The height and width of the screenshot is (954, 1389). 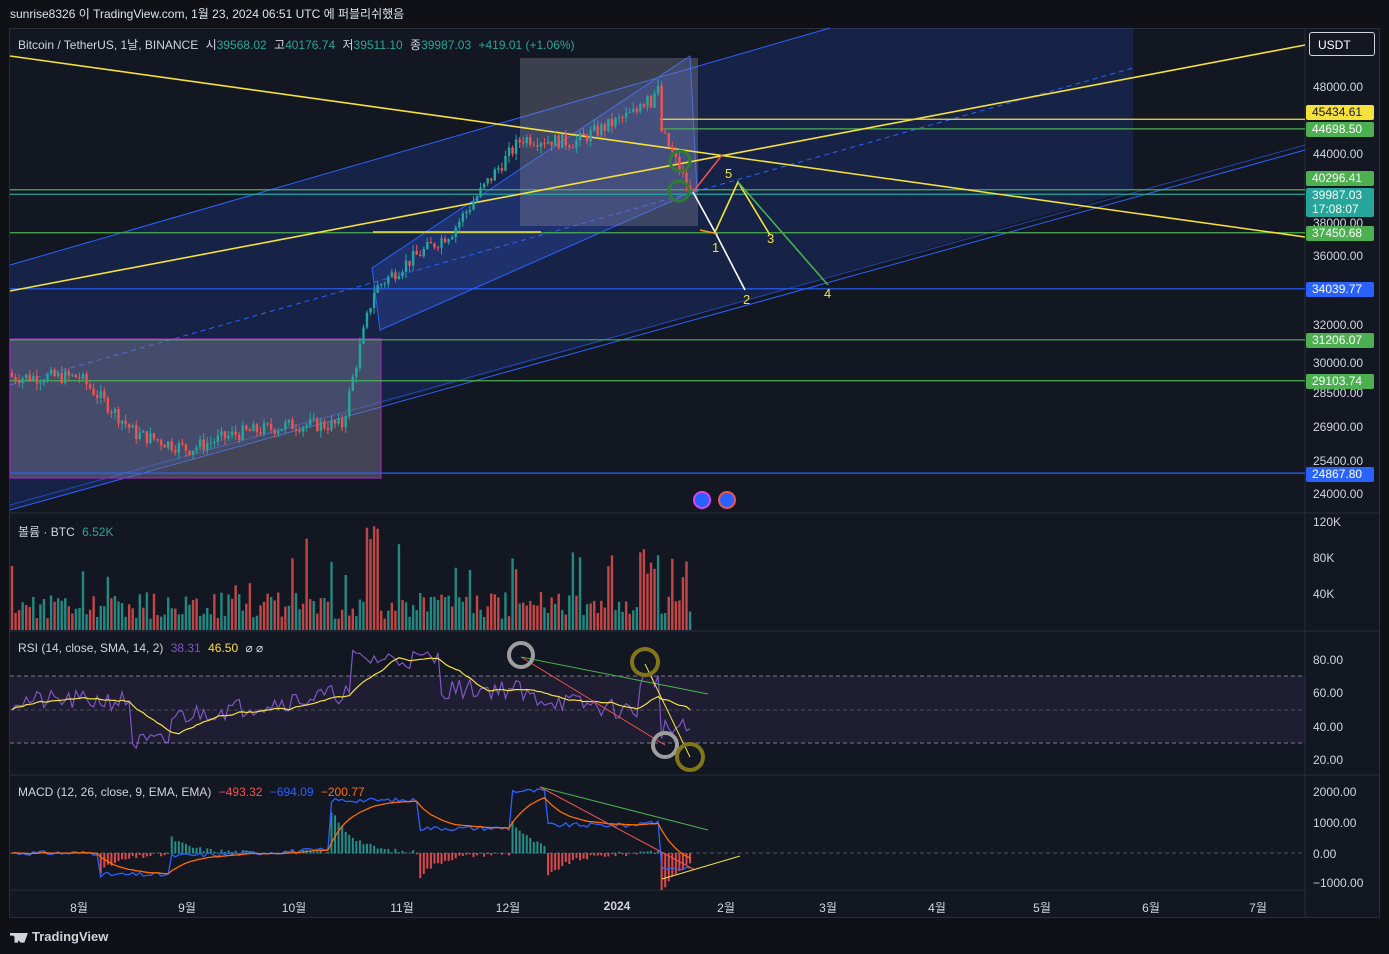 What do you see at coordinates (746, 299) in the screenshot?
I see `wave-label-2: 2` at bounding box center [746, 299].